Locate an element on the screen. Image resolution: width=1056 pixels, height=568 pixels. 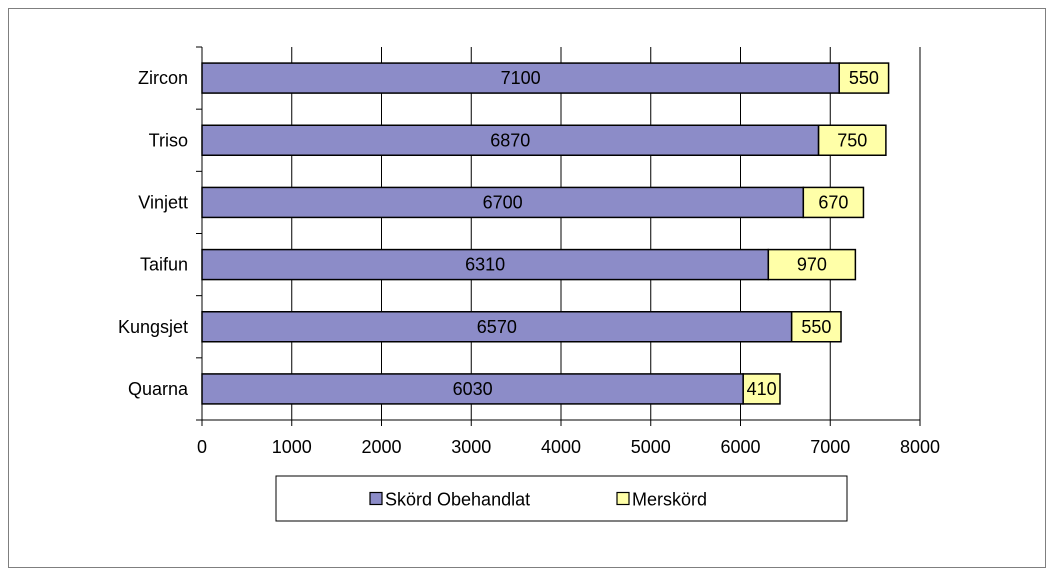
data-label: 6030 is located at coordinates (473, 389).